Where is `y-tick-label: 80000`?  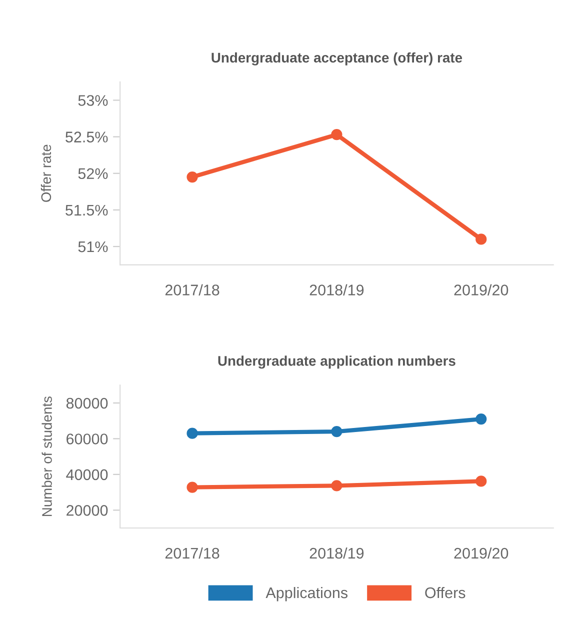 y-tick-label: 80000 is located at coordinates (87, 403).